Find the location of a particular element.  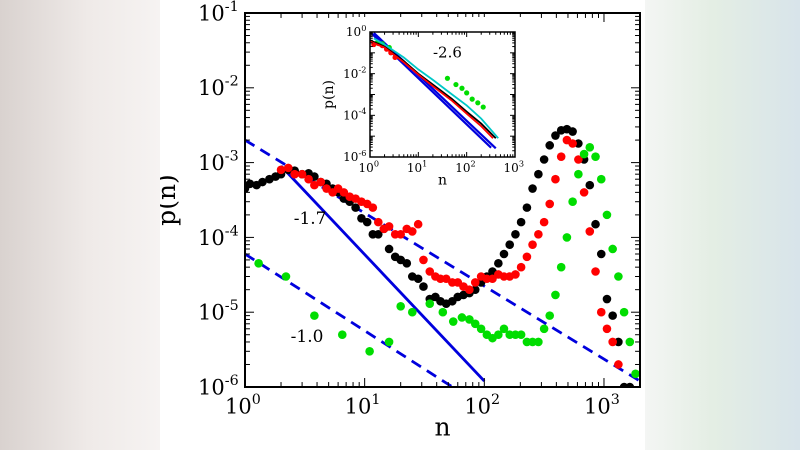

main-y-tick-label-3: 10⁻⁴ is located at coordinates (218, 236).